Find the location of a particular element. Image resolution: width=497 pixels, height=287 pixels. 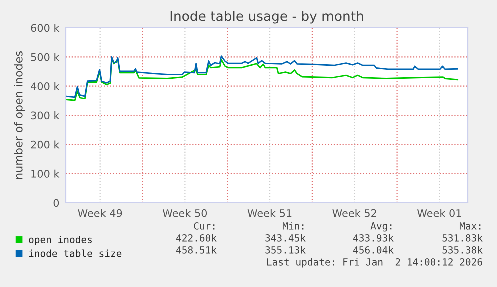

legend-label: inode table size is located at coordinates (75, 254).